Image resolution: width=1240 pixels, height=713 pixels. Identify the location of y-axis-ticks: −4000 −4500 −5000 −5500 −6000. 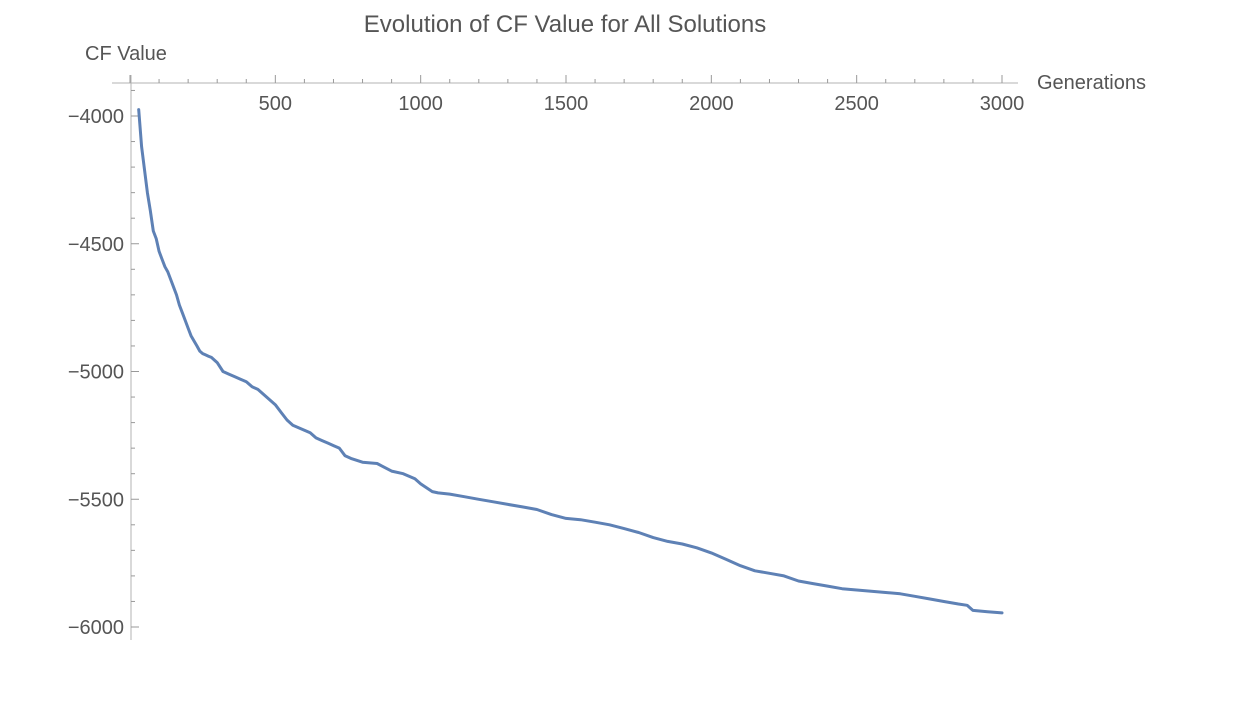
(103, 364).